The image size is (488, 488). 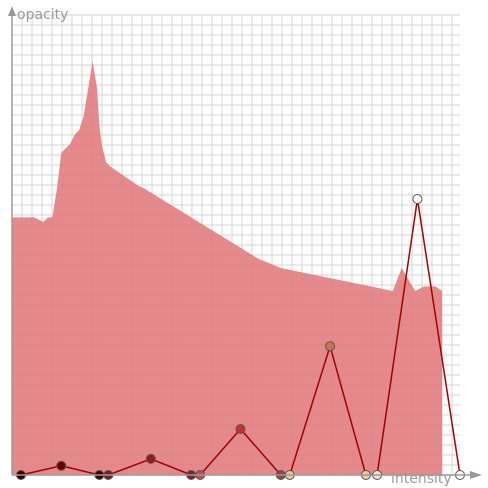 What do you see at coordinates (43, 15) in the screenshot?
I see `y-axis-label: opacity` at bounding box center [43, 15].